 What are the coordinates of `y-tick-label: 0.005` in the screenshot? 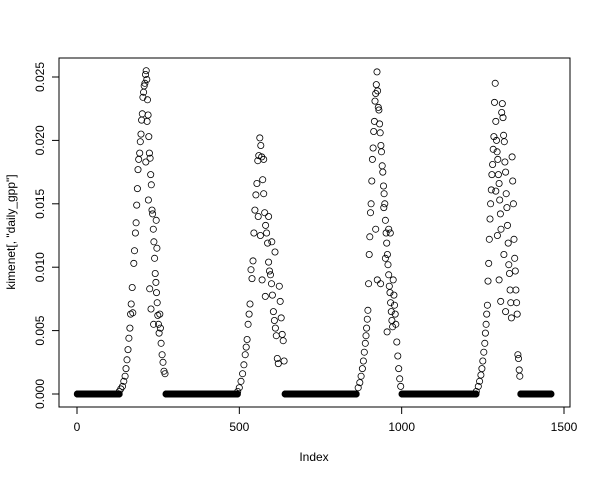 It's located at (40, 330).